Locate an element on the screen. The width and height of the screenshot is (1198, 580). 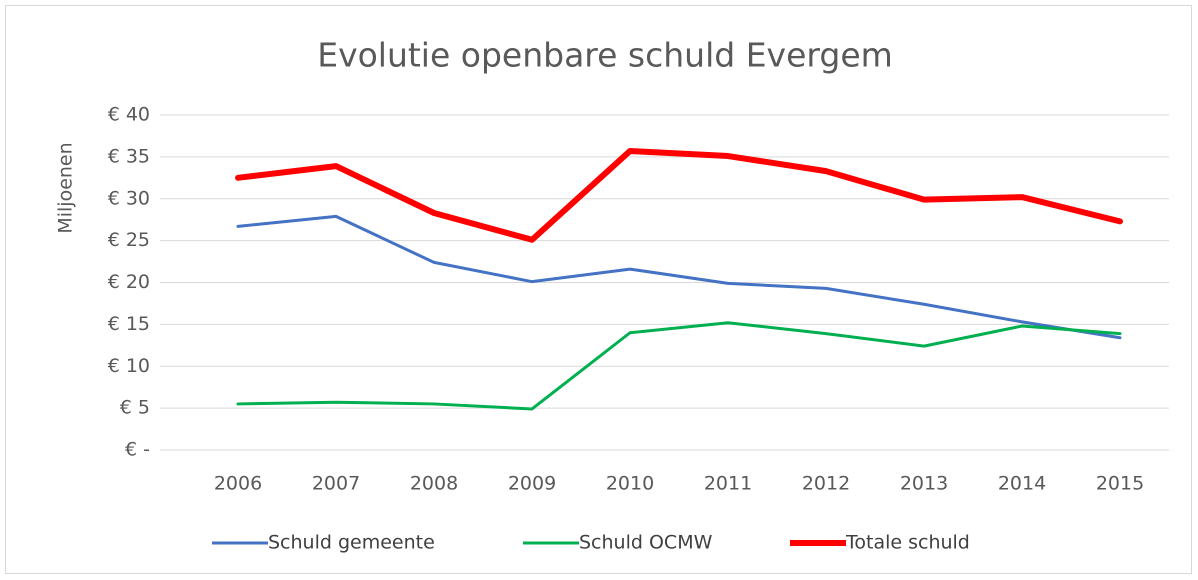
legend-label: Schuld gemeente is located at coordinates (351, 543).